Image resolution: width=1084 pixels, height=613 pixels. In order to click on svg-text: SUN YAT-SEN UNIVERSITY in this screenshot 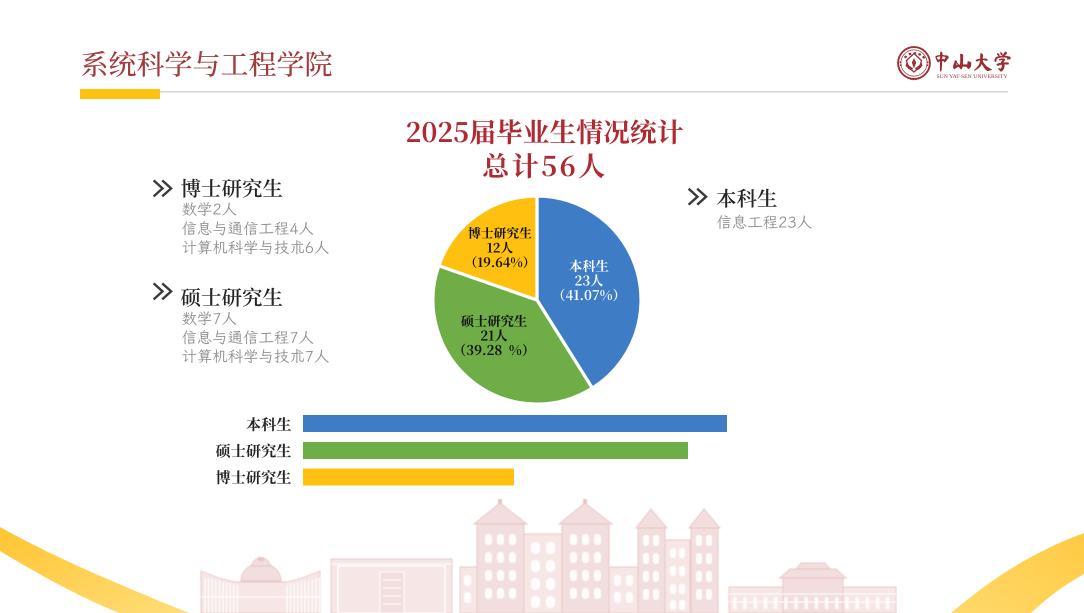, I will do `click(973, 77)`.